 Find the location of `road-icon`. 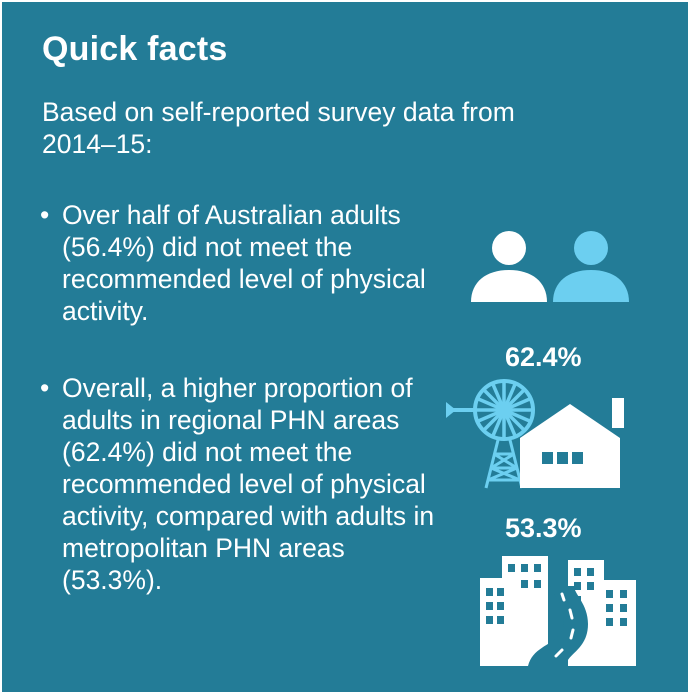

road-icon is located at coordinates (558, 626).